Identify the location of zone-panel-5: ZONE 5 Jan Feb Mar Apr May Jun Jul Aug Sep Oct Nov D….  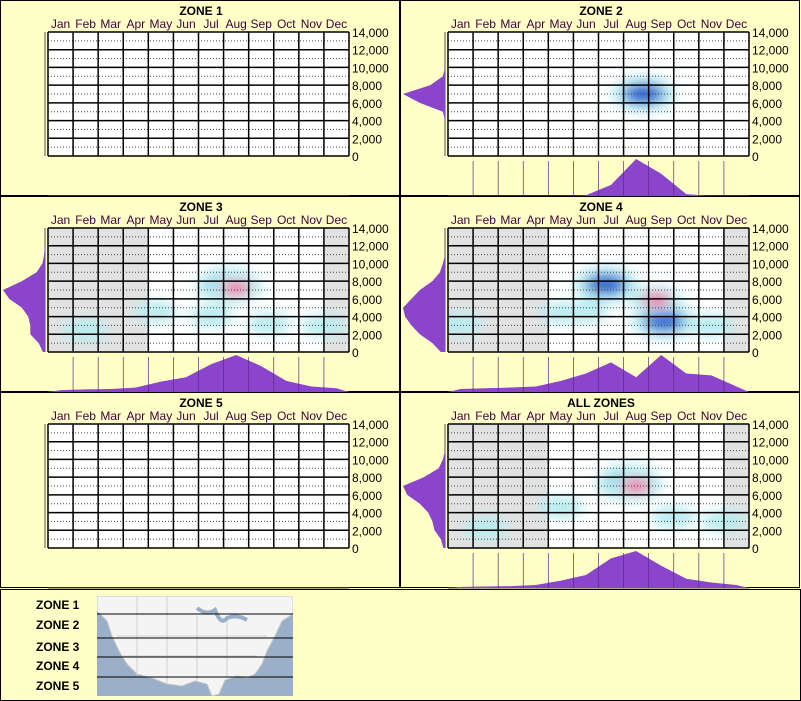
(200, 490).